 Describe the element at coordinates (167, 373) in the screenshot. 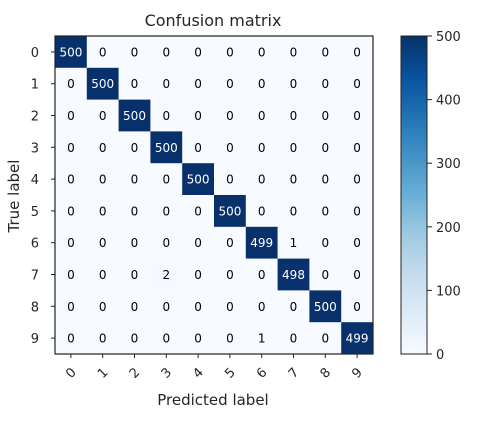

I see `x-tick-label: 3` at that location.